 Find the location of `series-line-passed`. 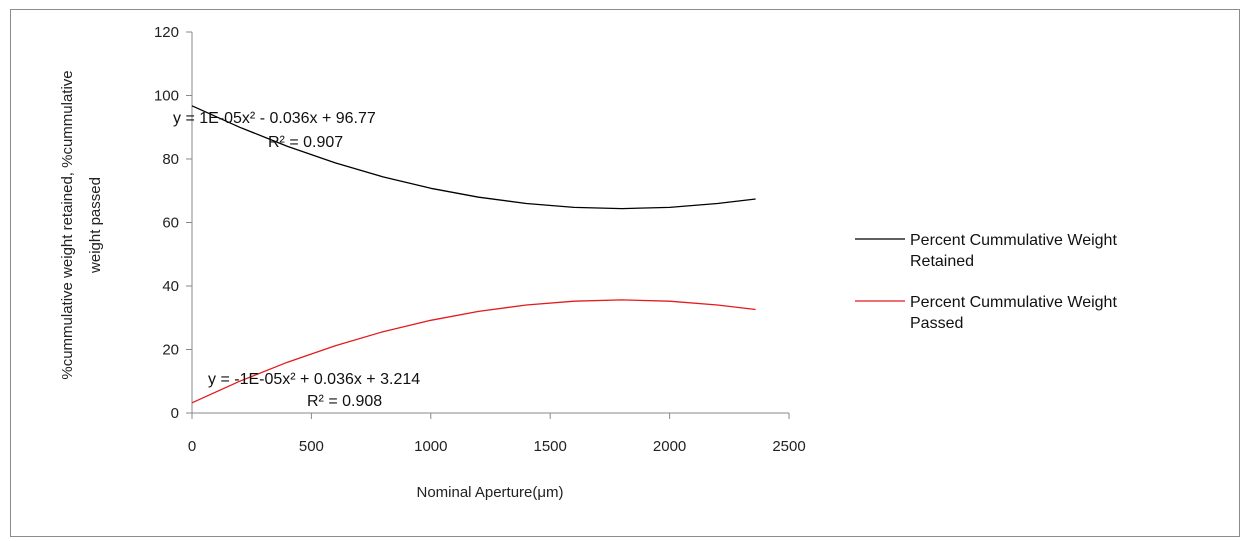

series-line-passed is located at coordinates (473, 351).